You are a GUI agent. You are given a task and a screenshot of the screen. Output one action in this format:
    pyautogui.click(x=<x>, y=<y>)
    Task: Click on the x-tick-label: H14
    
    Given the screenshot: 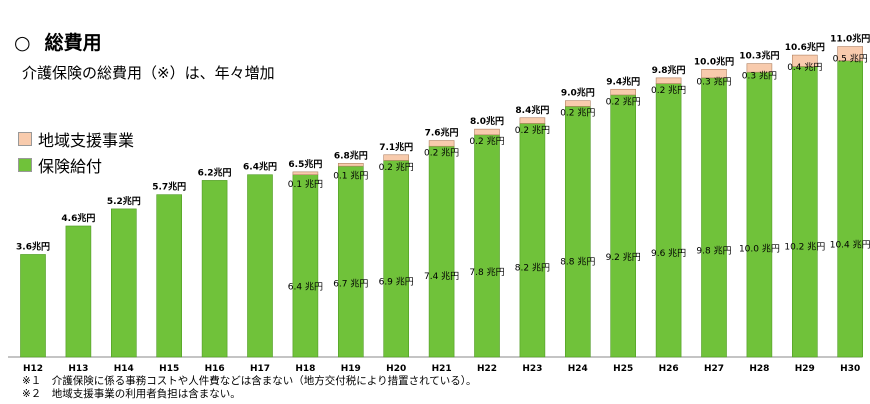 What is the action you would take?
    pyautogui.click(x=124, y=369)
    